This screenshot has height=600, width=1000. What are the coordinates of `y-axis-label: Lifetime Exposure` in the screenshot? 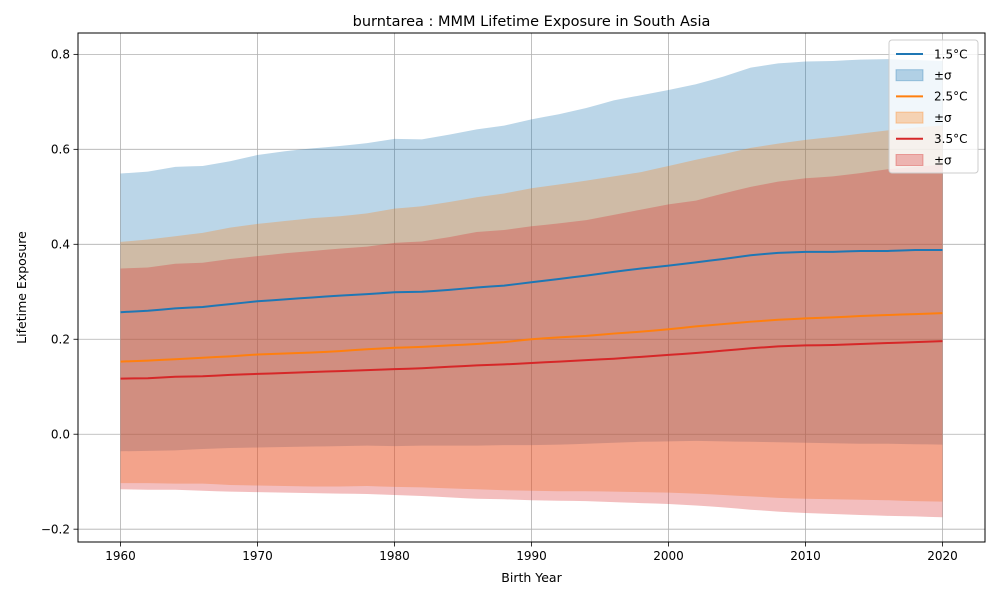 It's located at (21, 287).